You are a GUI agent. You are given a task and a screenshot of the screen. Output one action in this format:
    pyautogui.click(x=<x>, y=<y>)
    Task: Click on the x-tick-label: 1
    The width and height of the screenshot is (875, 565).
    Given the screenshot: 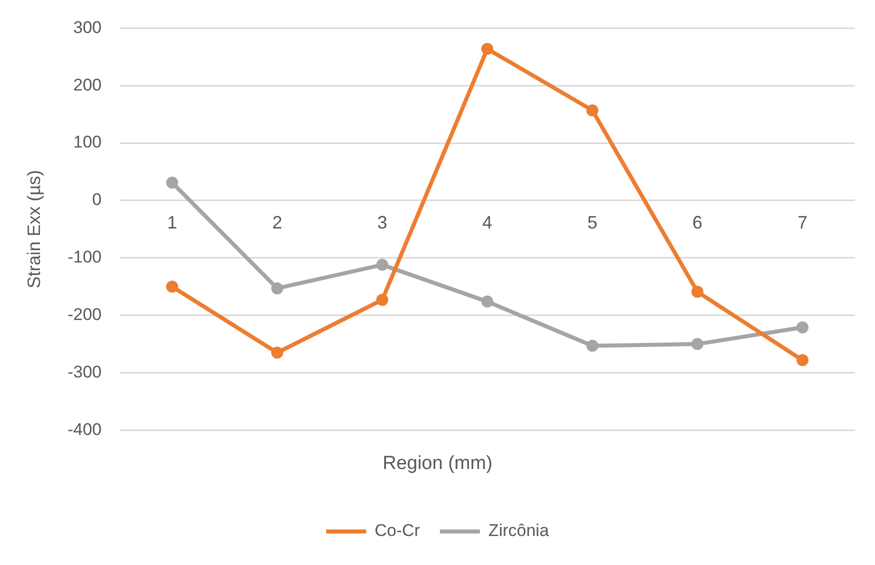 What is the action you would take?
    pyautogui.click(x=172, y=222)
    